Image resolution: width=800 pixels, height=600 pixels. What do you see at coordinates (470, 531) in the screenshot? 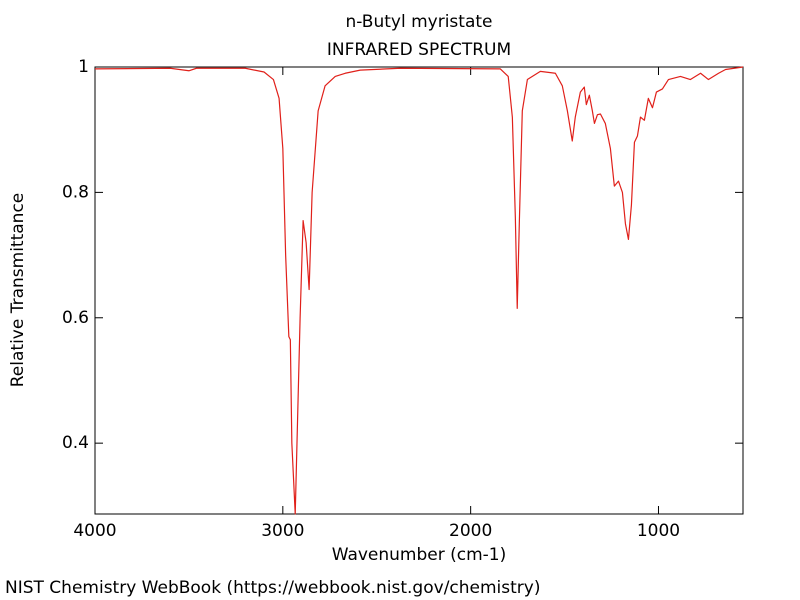
I see `x-tick-label: 2000` at bounding box center [470, 531].